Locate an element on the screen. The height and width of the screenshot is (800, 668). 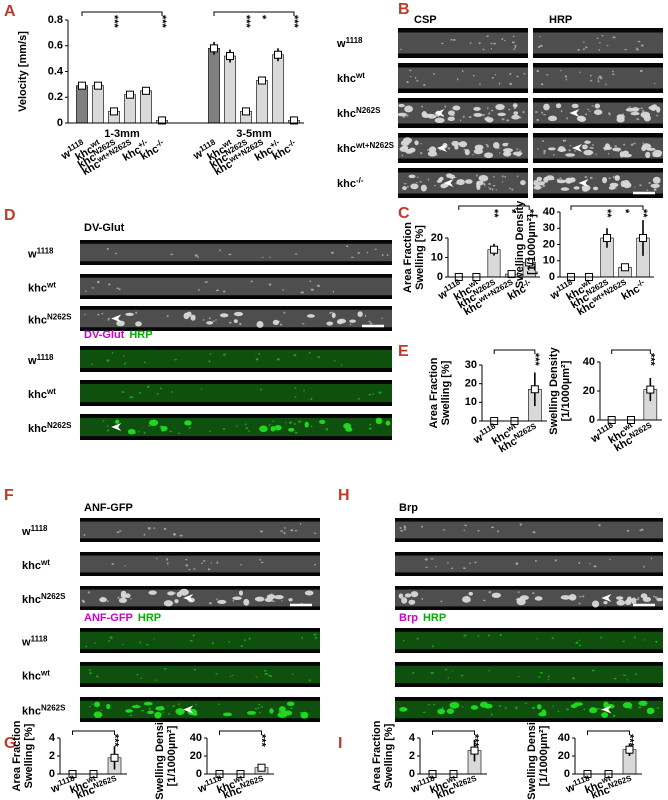
label-base: w is located at coordinates (26, 643).